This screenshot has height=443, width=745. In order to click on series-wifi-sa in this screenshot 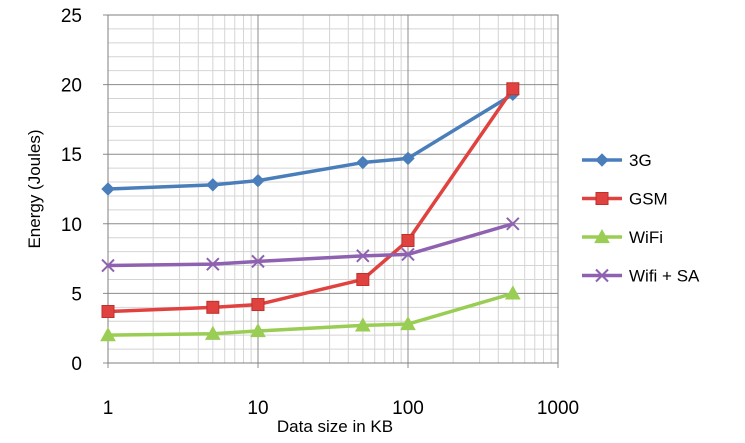, I will do `click(310, 245)`.